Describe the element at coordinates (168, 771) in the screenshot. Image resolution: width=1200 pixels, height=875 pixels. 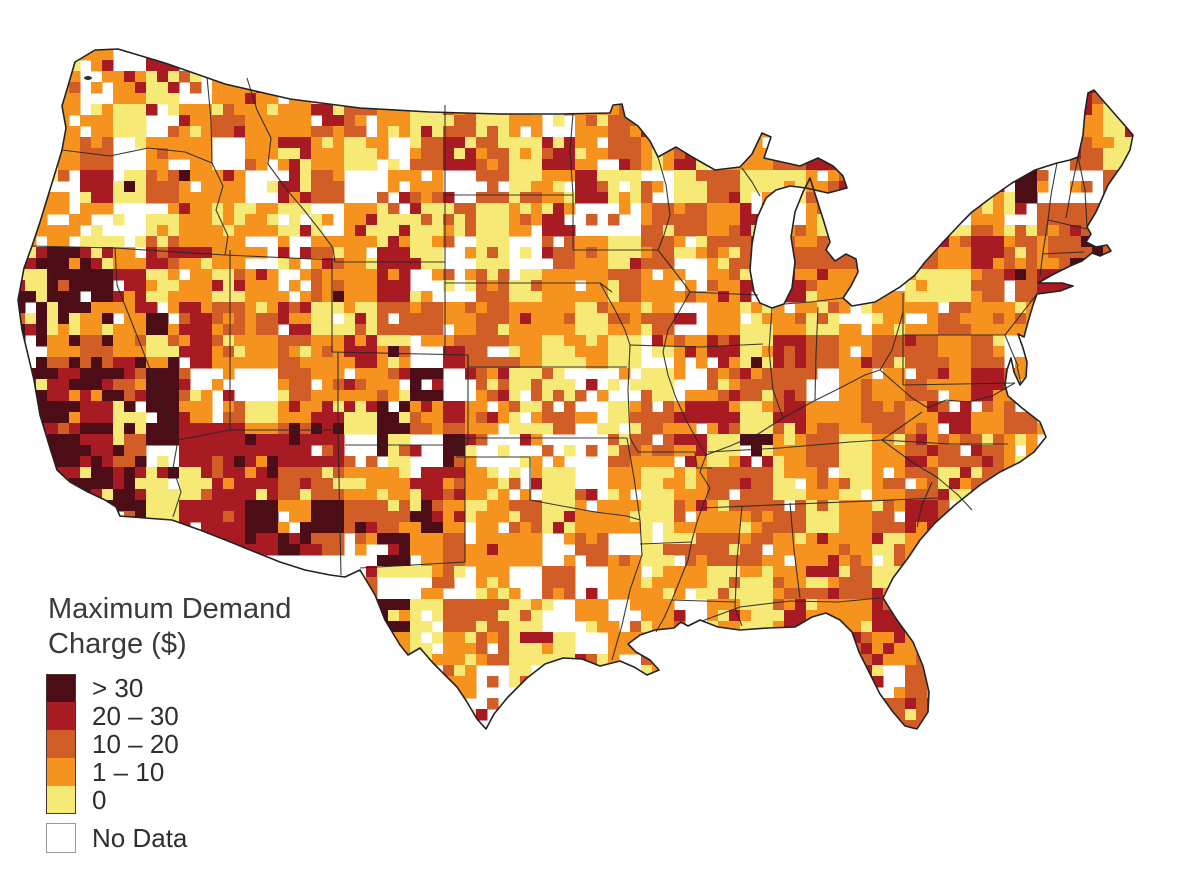
I see `legend-item: 1 – 10` at that location.